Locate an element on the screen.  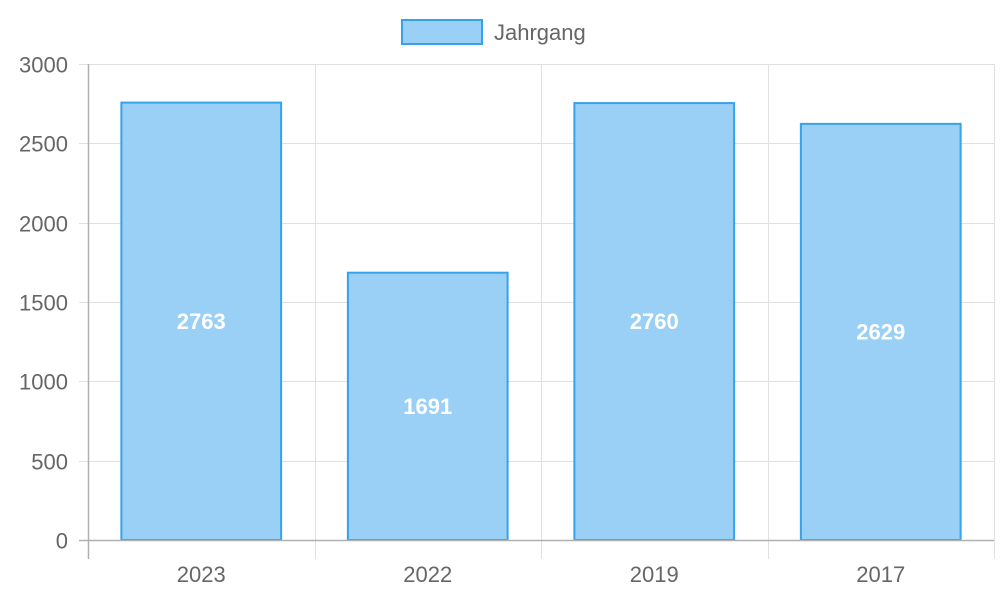
legend-label: Jahrgang is located at coordinates (540, 32).